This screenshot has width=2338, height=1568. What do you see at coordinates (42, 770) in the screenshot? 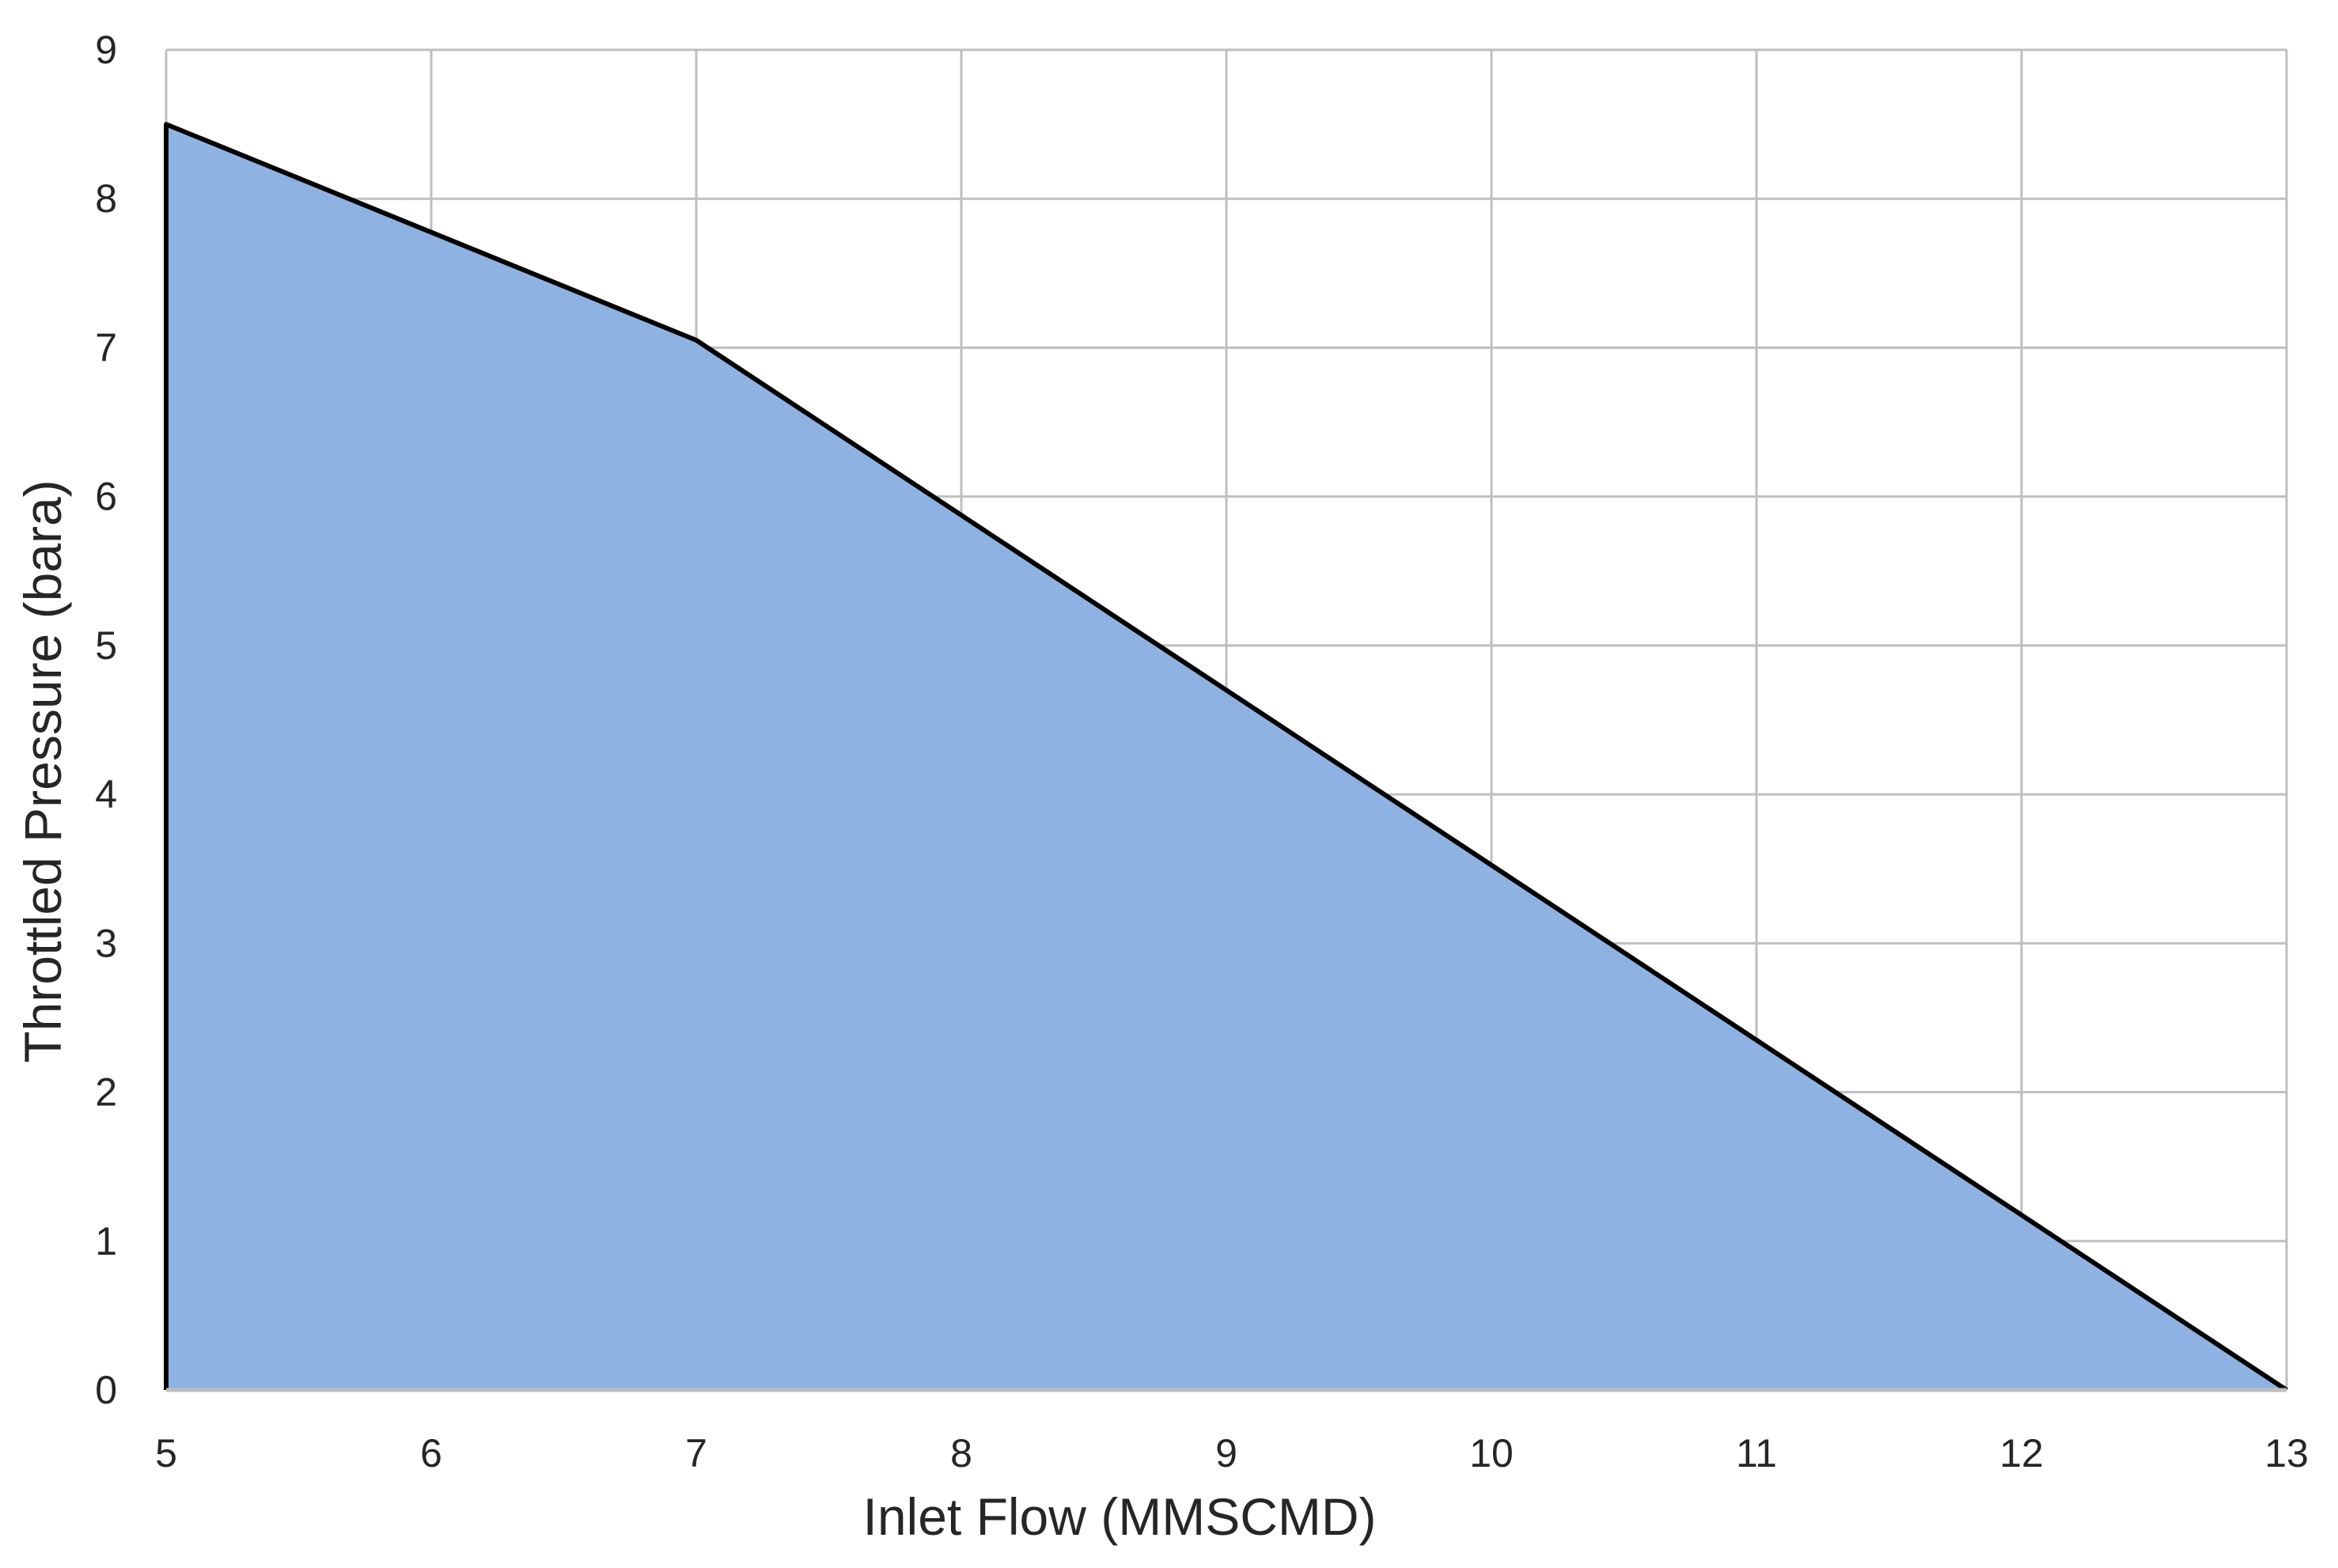
I see `y-axis-title: Throttled Pressure (bara)` at bounding box center [42, 770].